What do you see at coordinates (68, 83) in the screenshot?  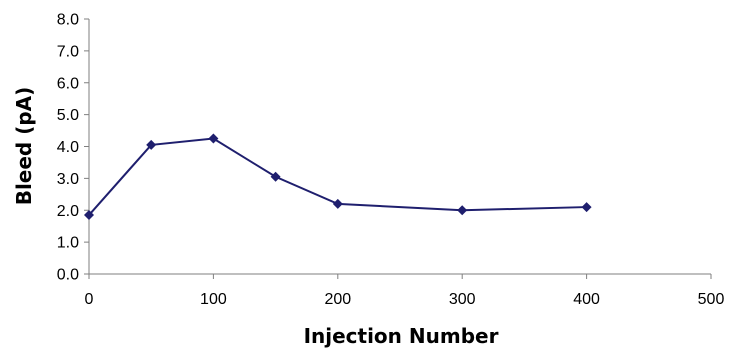 I see `y-tick-label: 6.0` at bounding box center [68, 83].